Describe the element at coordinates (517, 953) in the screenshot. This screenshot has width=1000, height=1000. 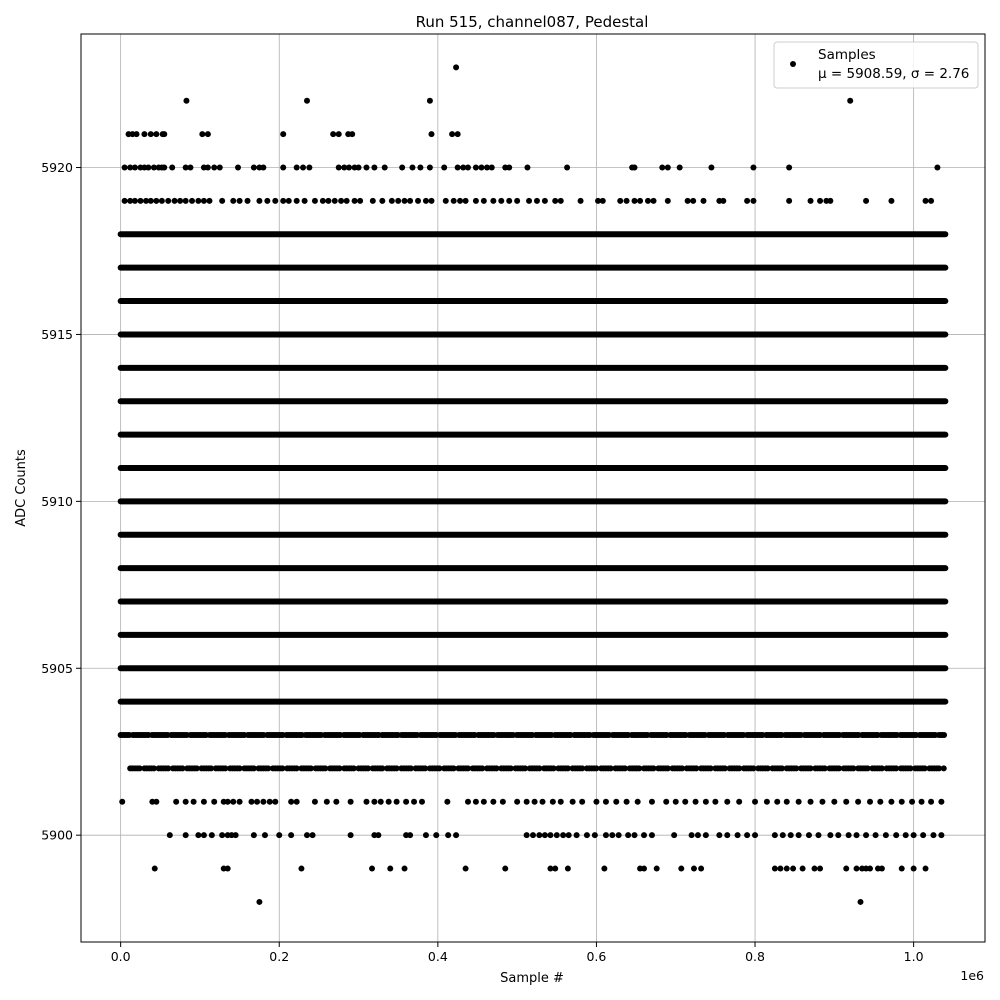
I see `x-axis-ticks: 0.0 0.2 0.4 0.6 0.8 1.0` at that location.